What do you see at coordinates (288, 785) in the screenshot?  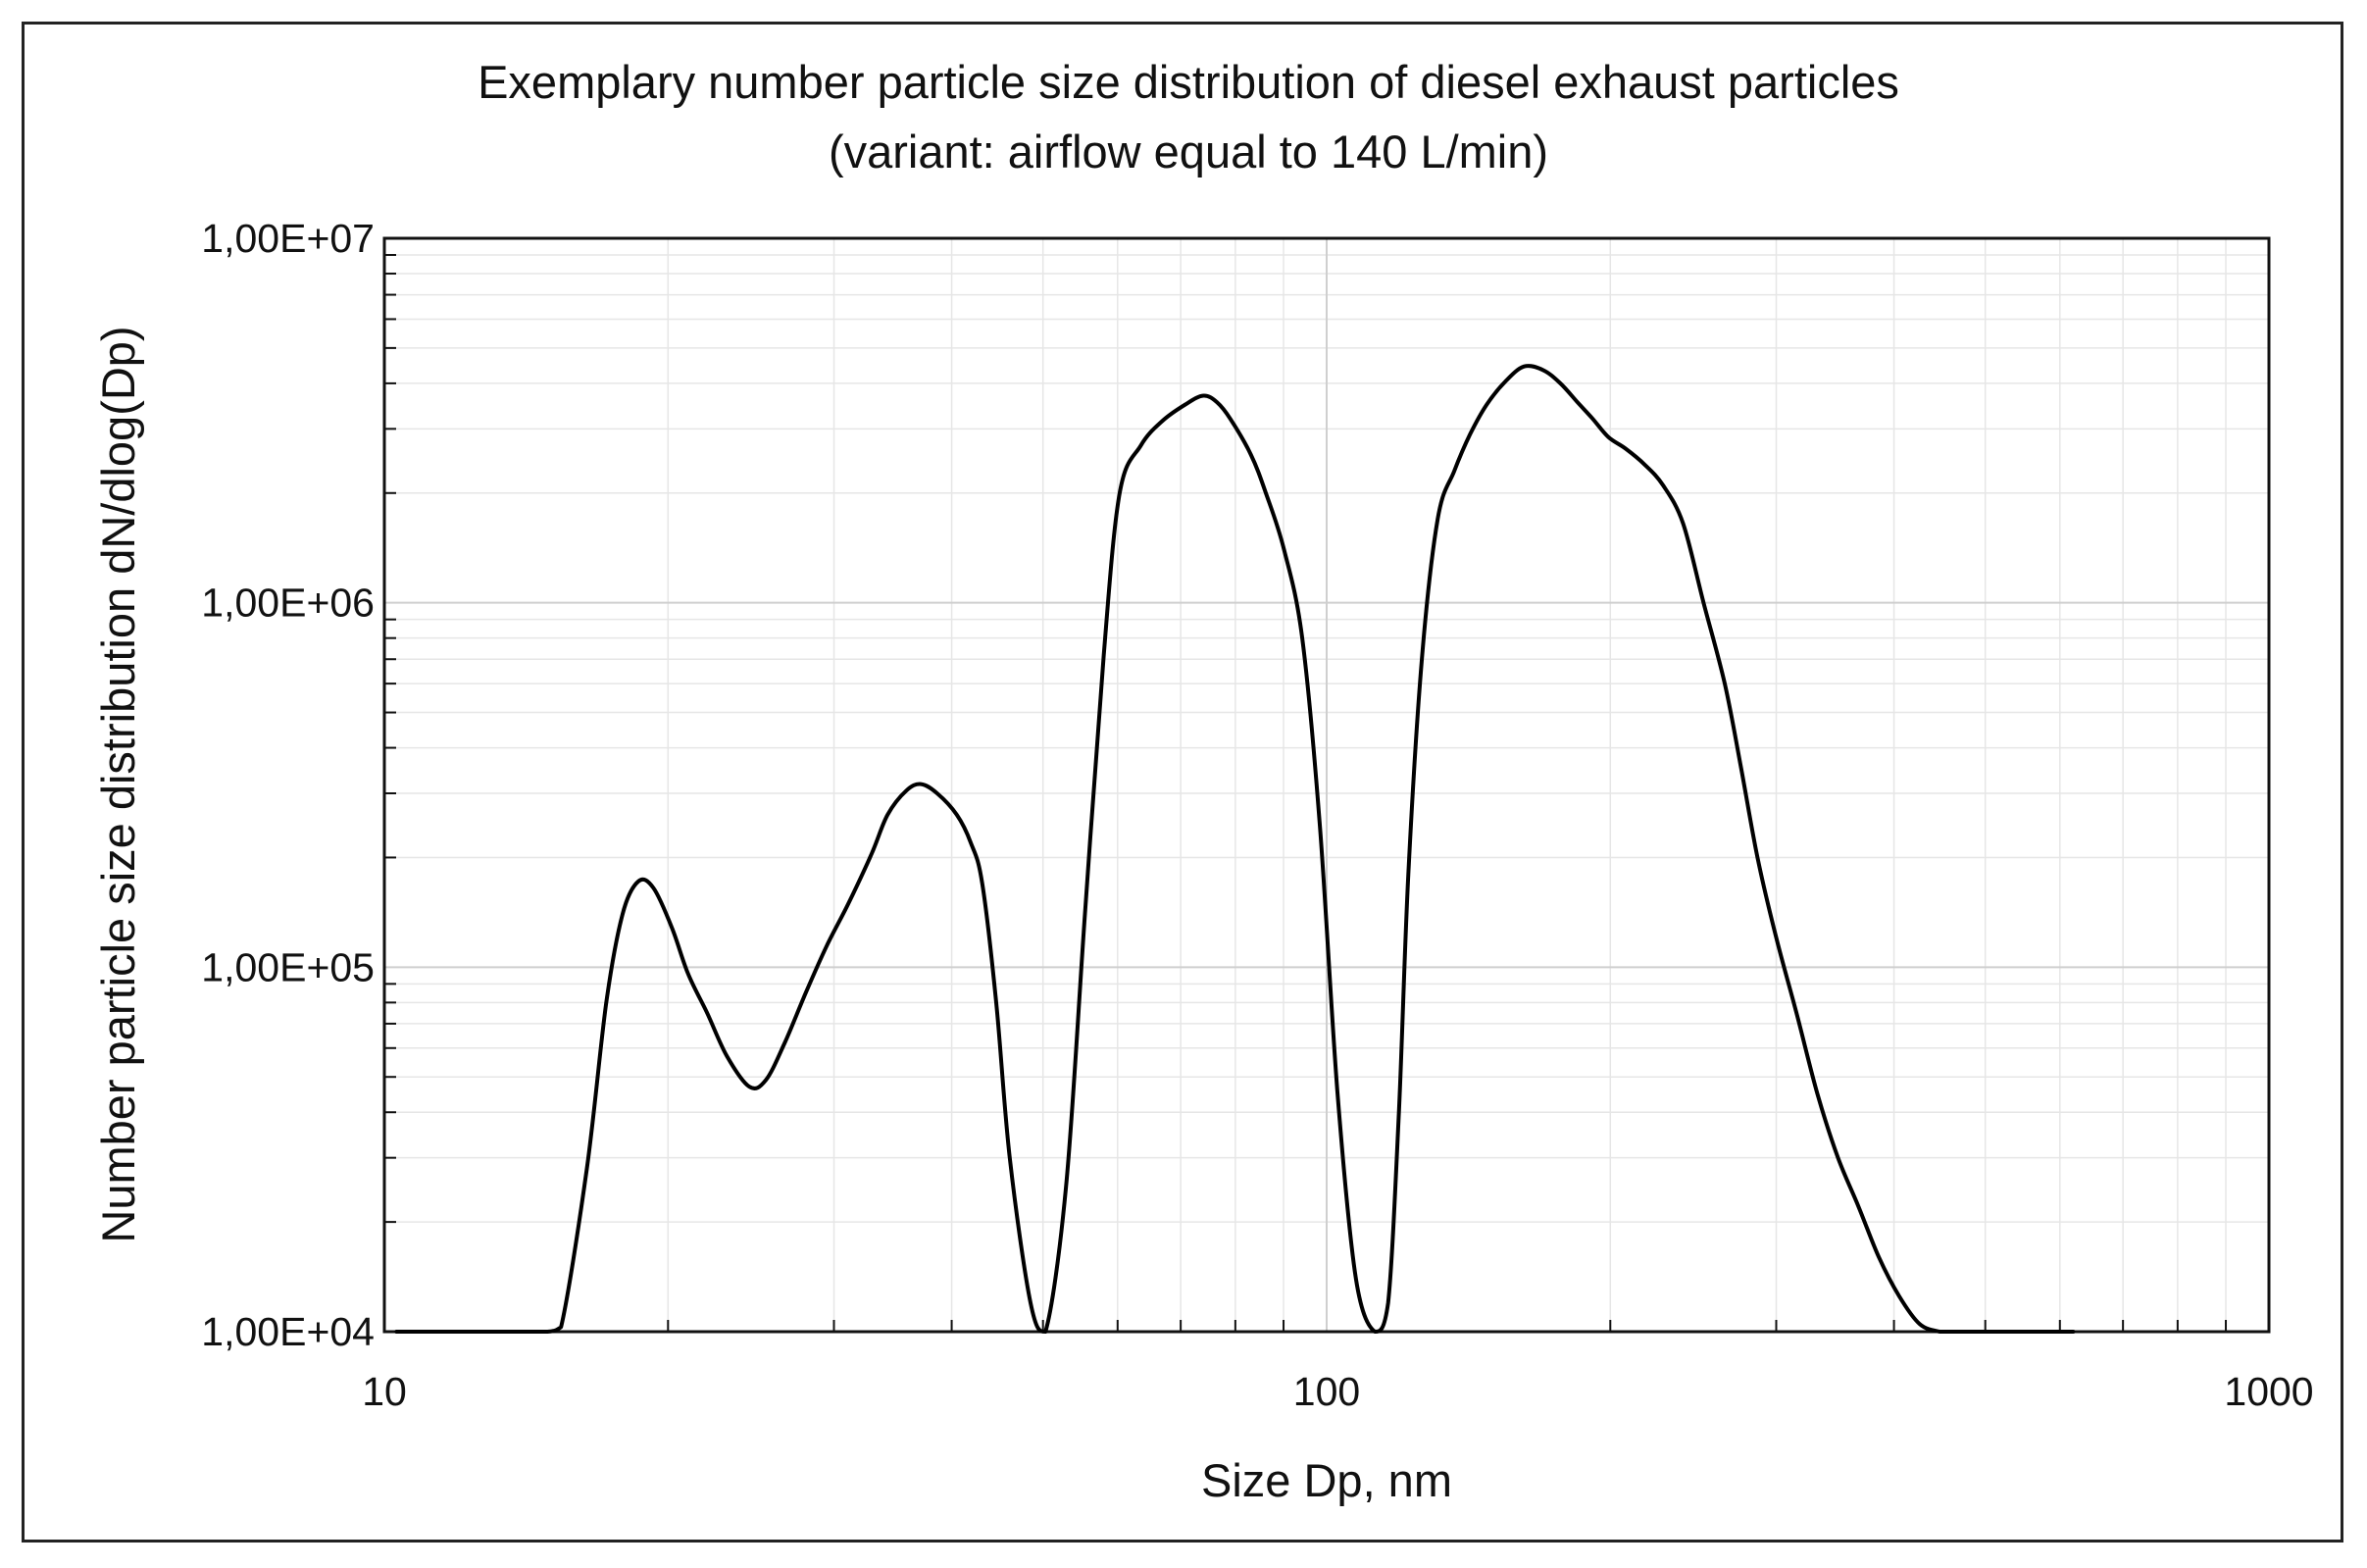 I see `y-tick-labels: 1,00E+04 1,00E+05 1,00E+06 1,00E+07` at bounding box center [288, 785].